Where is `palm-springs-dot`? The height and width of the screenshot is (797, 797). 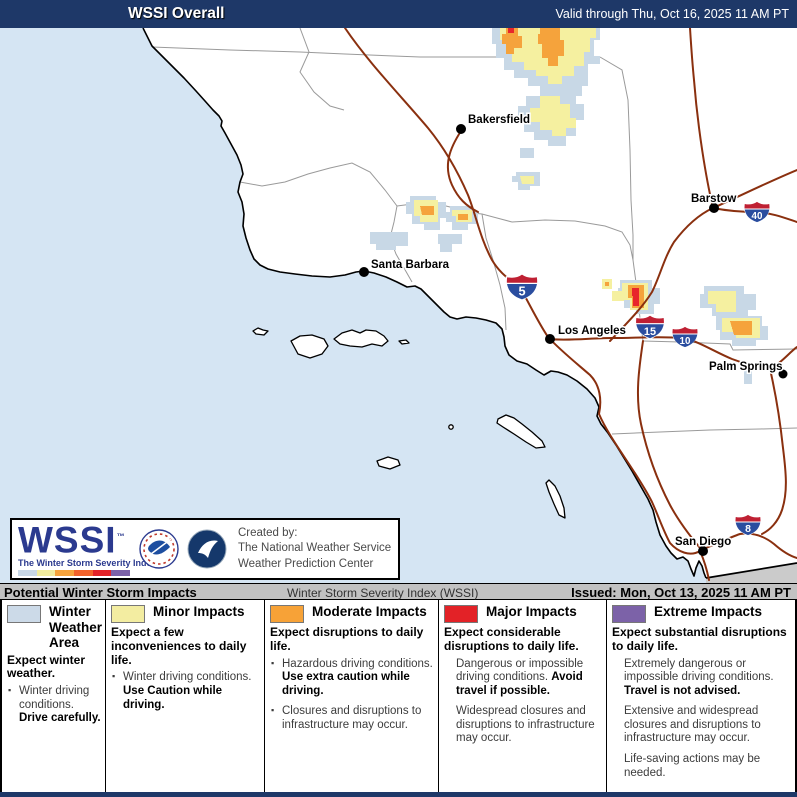 palm-springs-dot is located at coordinates (783, 374).